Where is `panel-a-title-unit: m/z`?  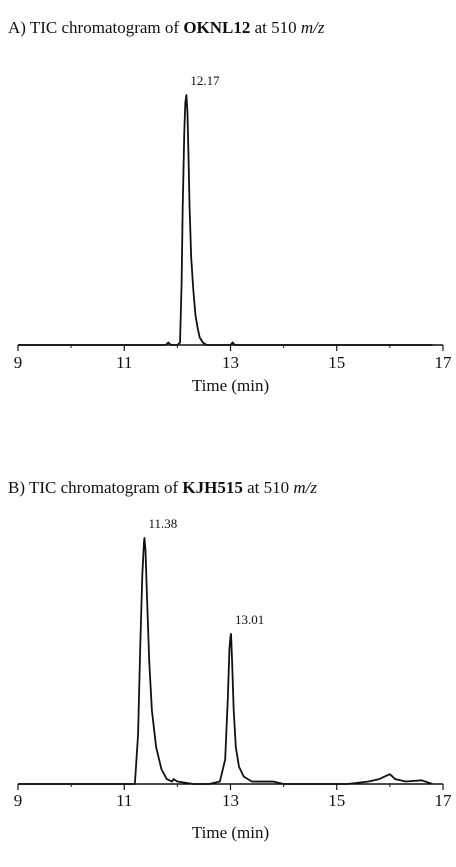
panel-a-title-unit: m/z is located at coordinates (312, 27).